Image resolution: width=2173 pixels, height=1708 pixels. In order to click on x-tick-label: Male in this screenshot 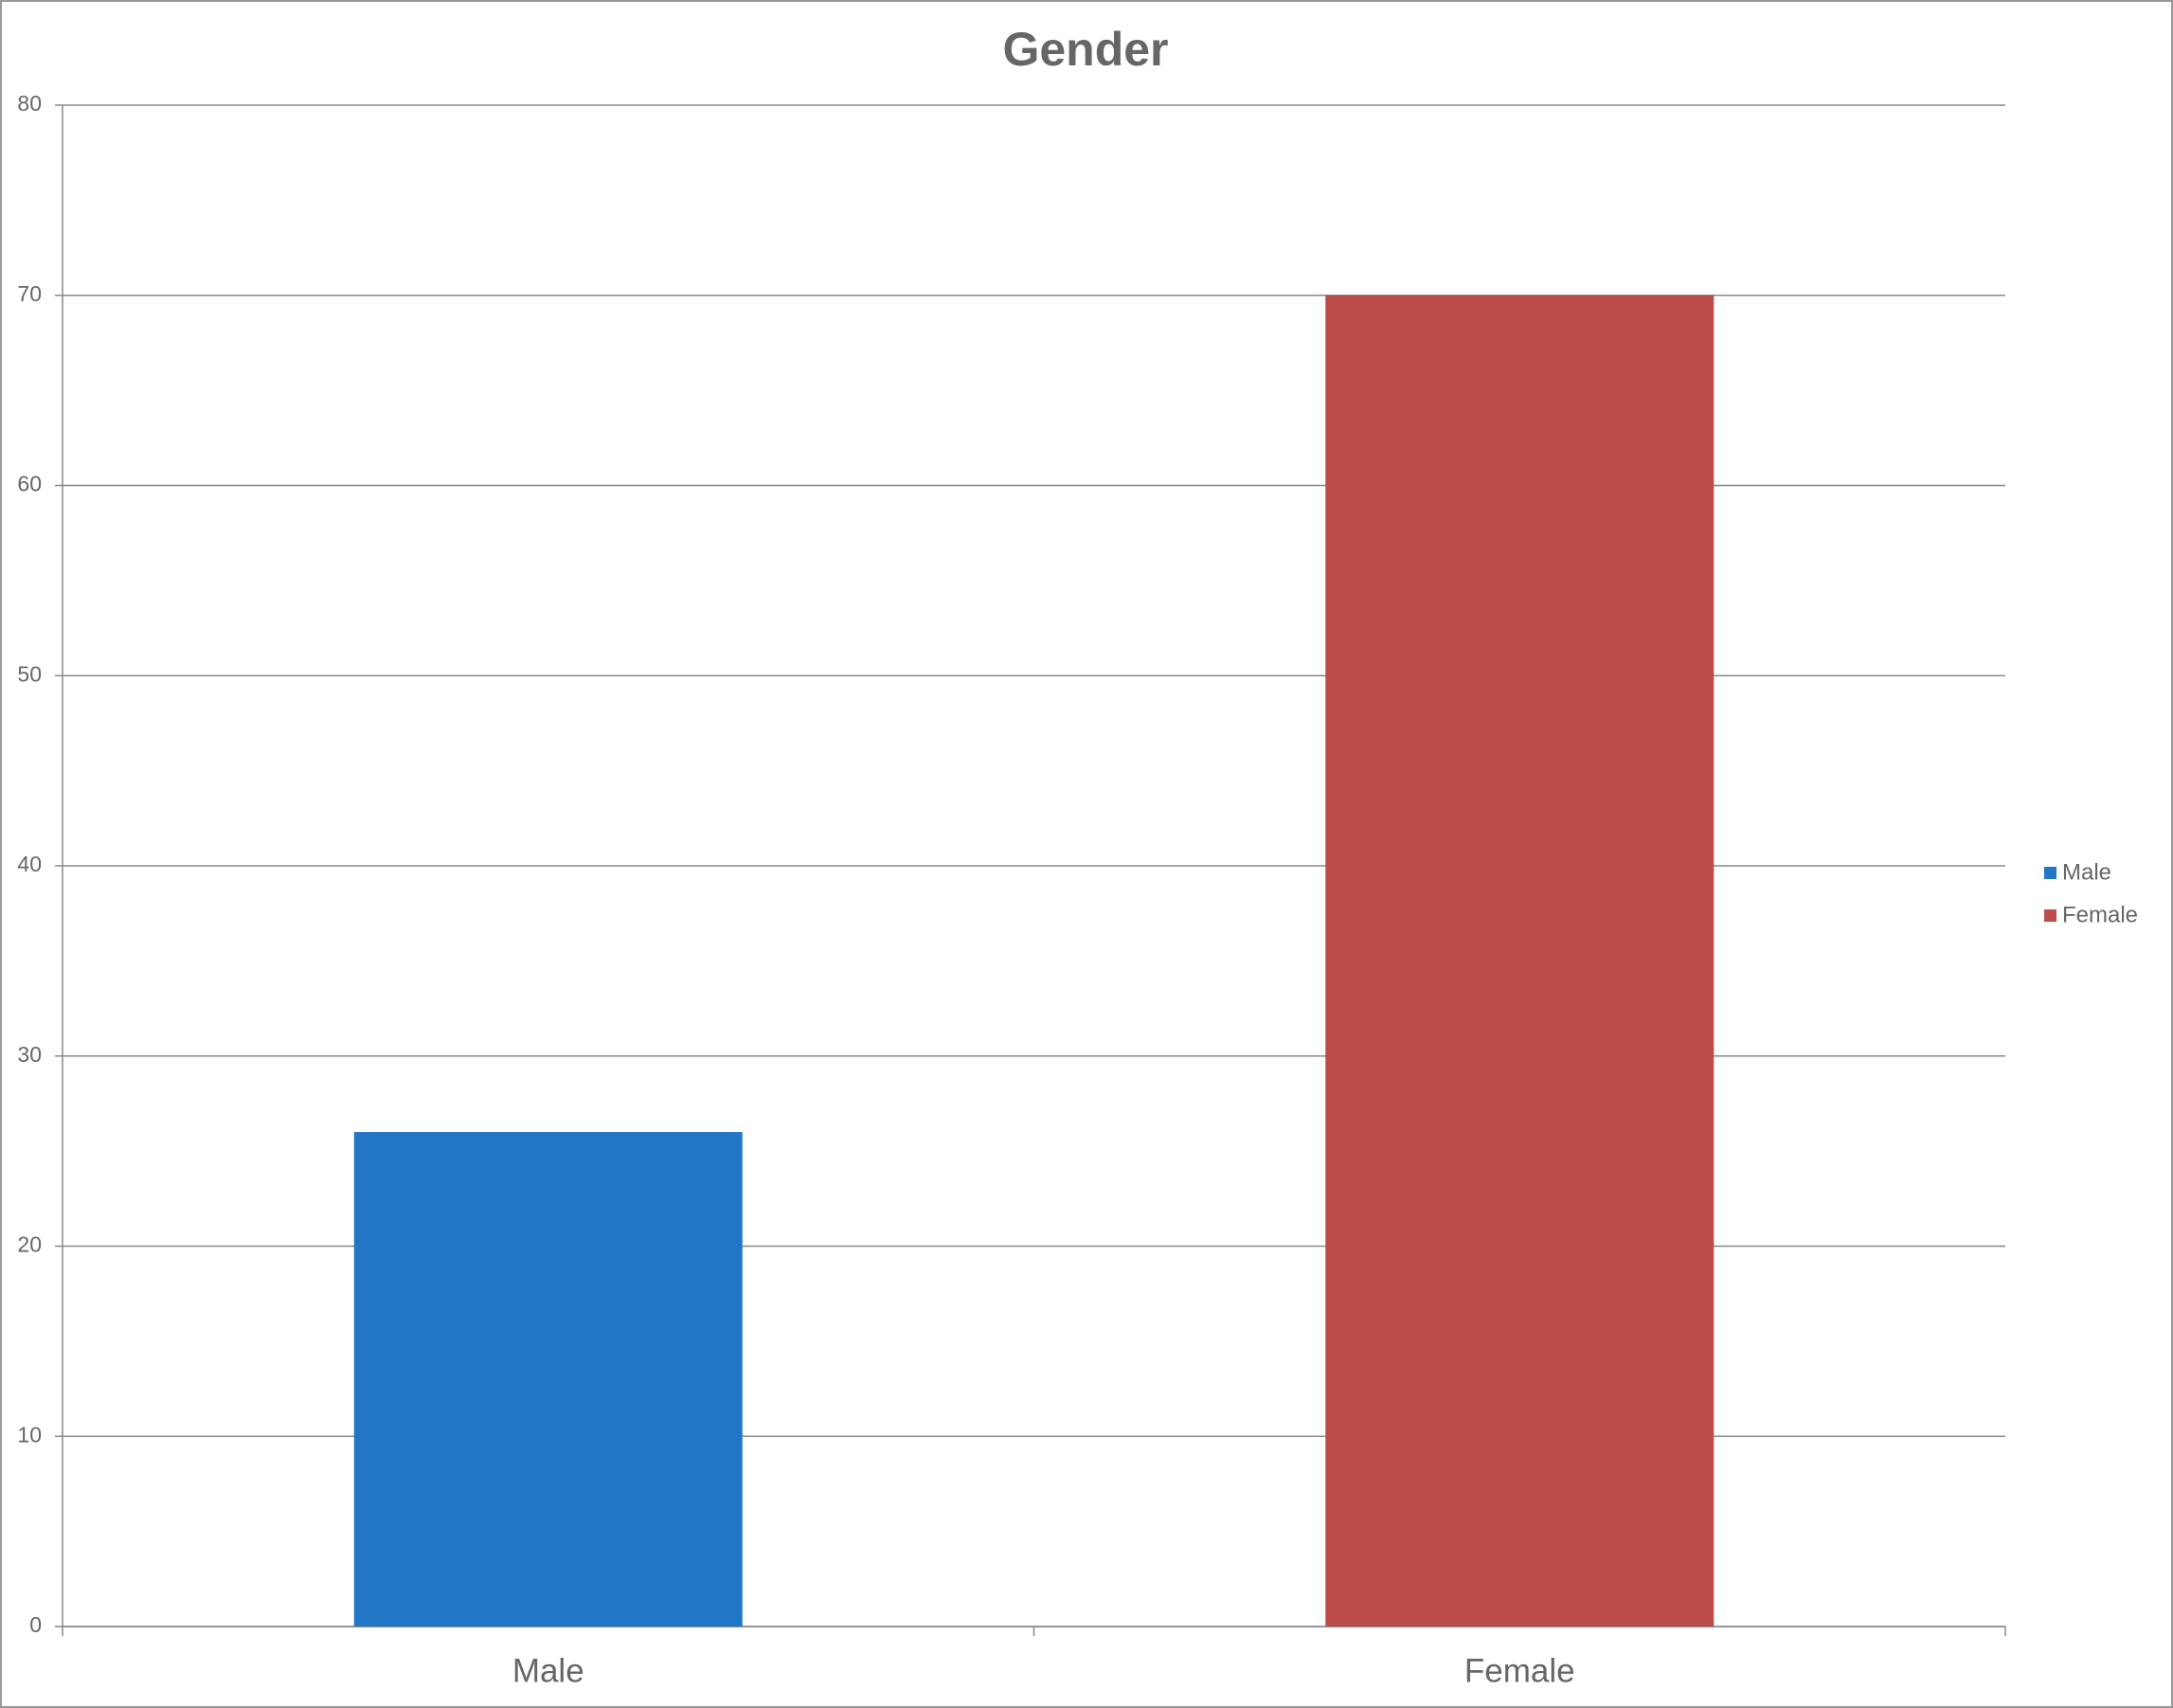, I will do `click(548, 1670)`.